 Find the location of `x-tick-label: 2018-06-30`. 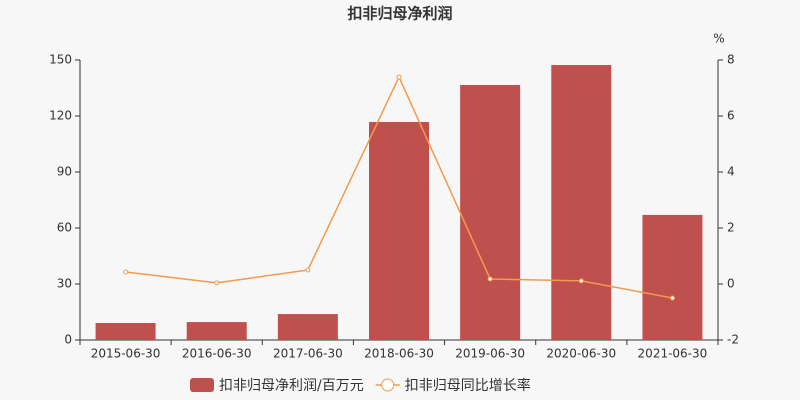

x-tick-label: 2018-06-30 is located at coordinates (399, 354).